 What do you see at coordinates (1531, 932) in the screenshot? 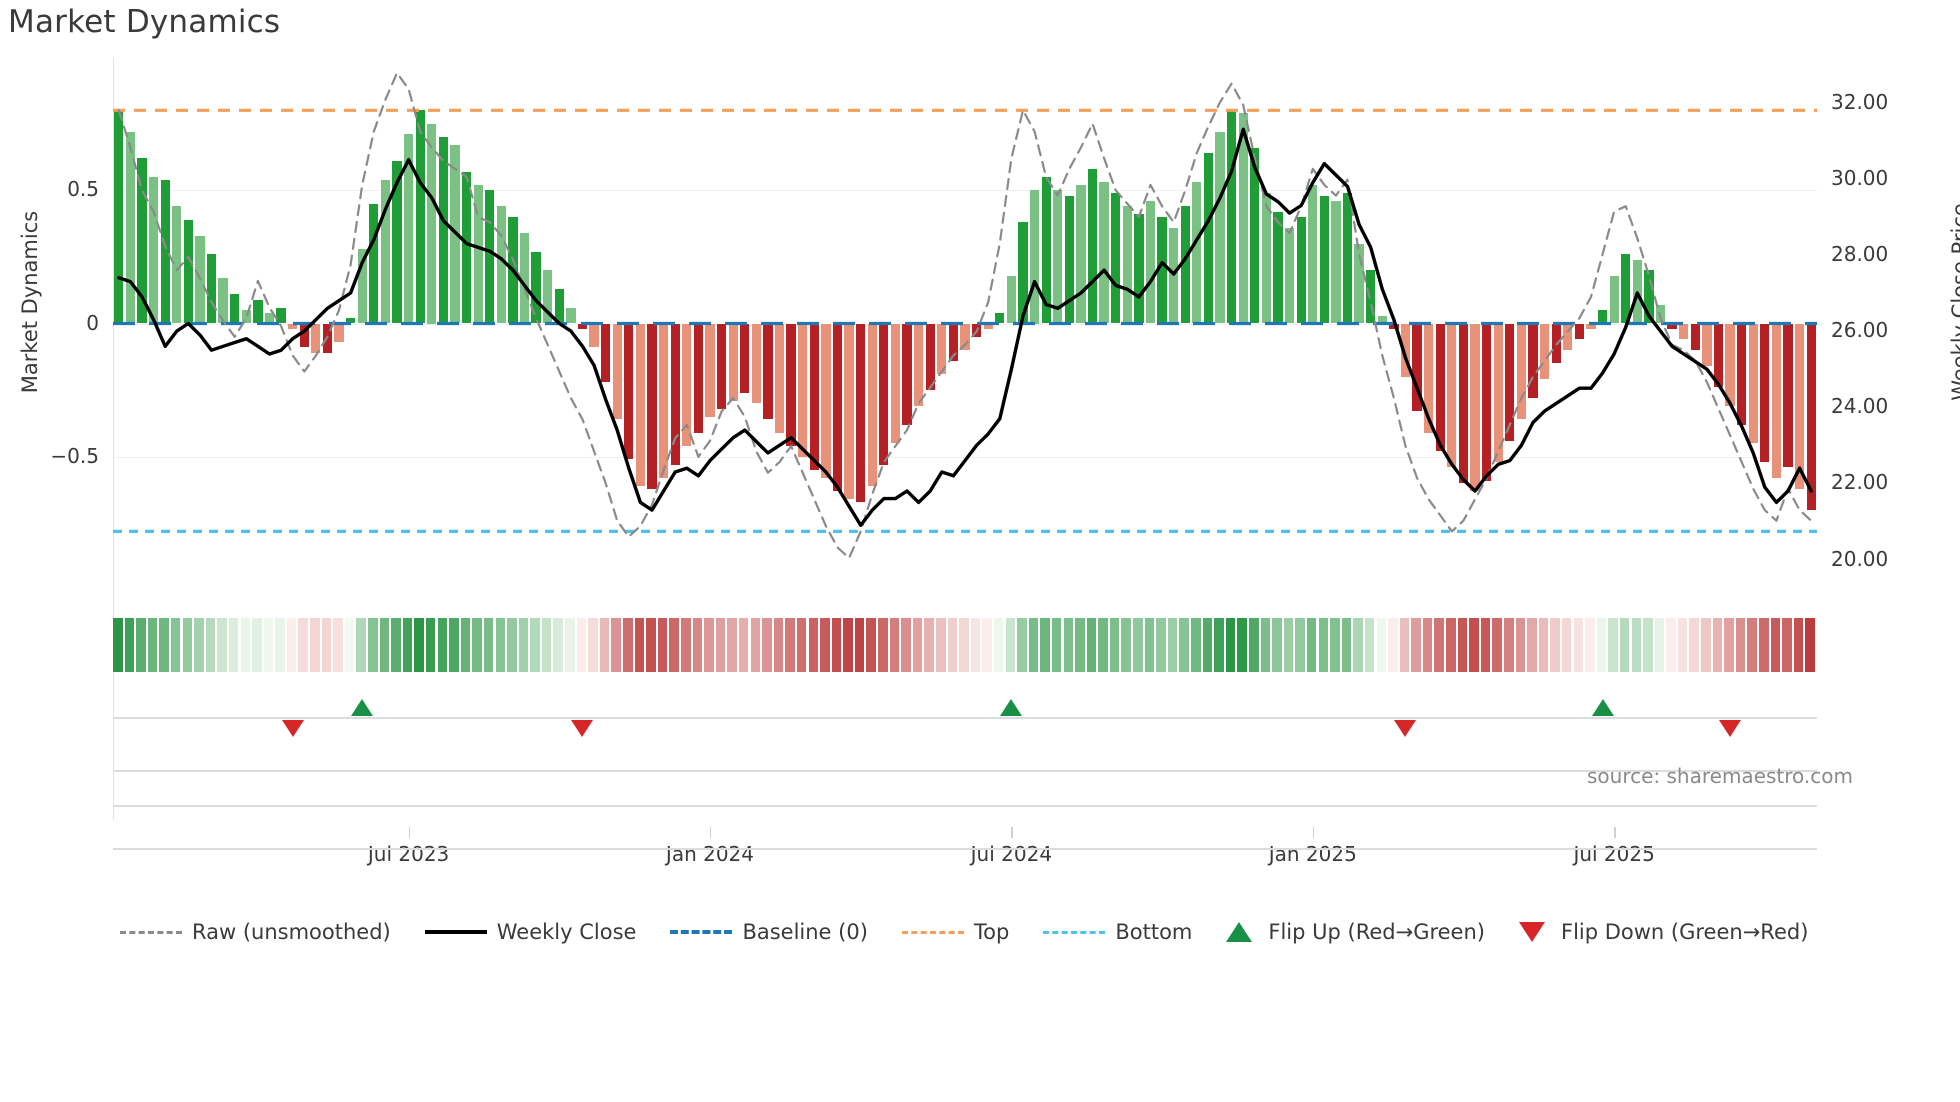
I see `flip-down-icon` at bounding box center [1531, 932].